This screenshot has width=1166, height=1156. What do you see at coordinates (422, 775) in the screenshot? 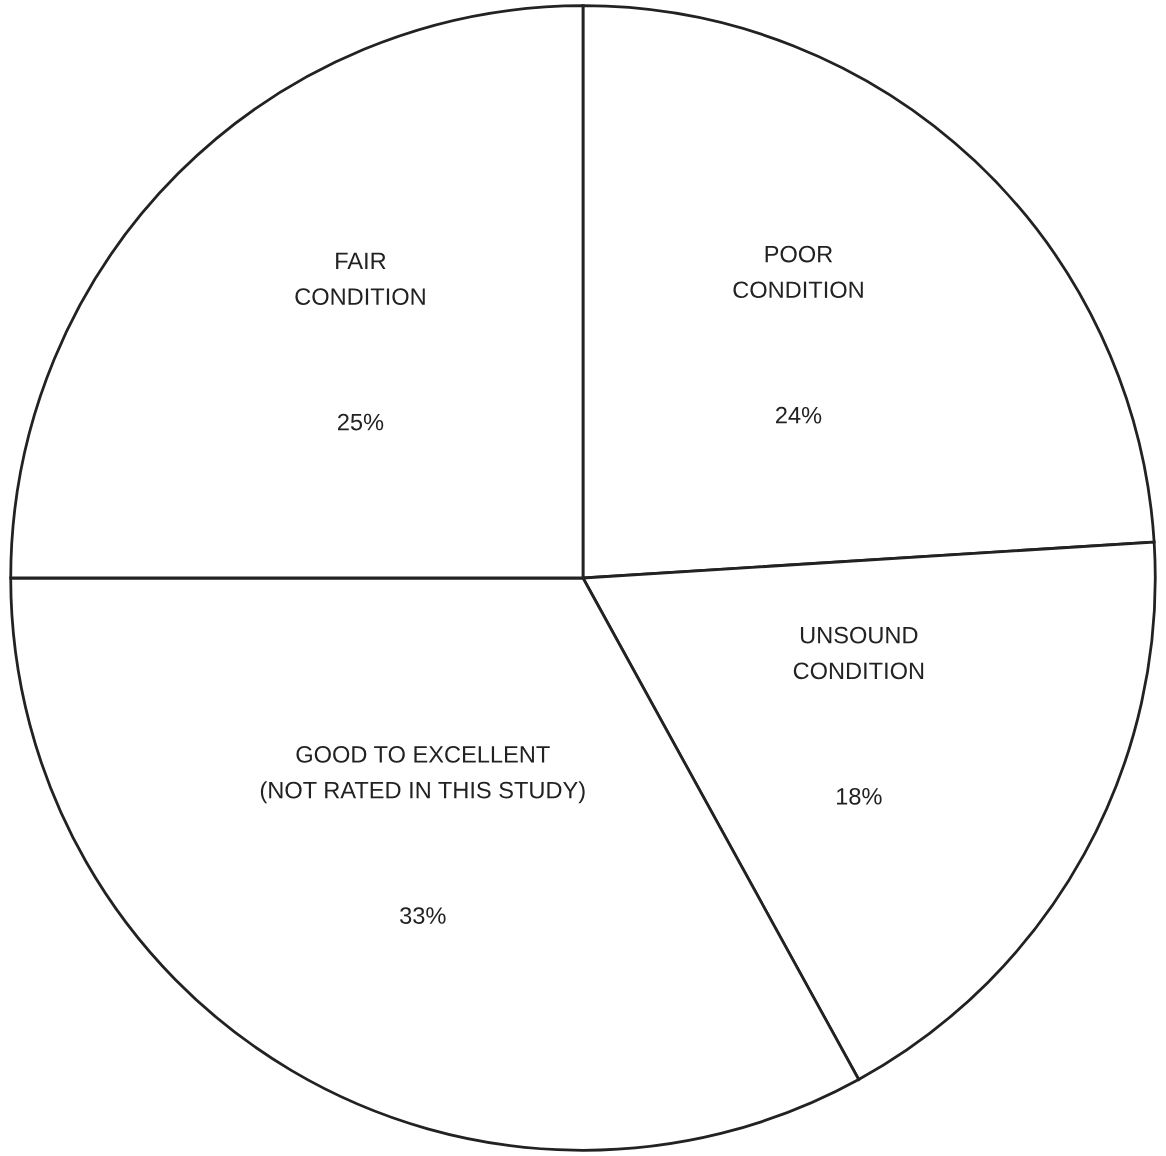
I see `slice-label: GOOD TO EXCELLENT (NOT RATED IN THIS STUDY)` at bounding box center [422, 775].